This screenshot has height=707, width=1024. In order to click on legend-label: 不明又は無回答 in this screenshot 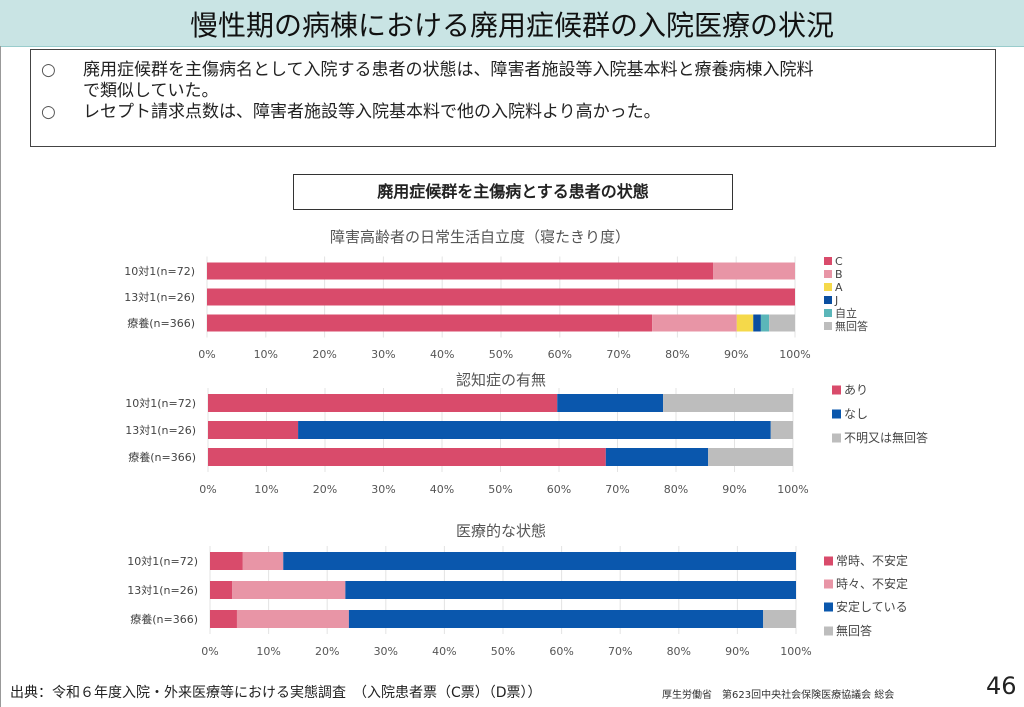, I will do `click(886, 437)`.